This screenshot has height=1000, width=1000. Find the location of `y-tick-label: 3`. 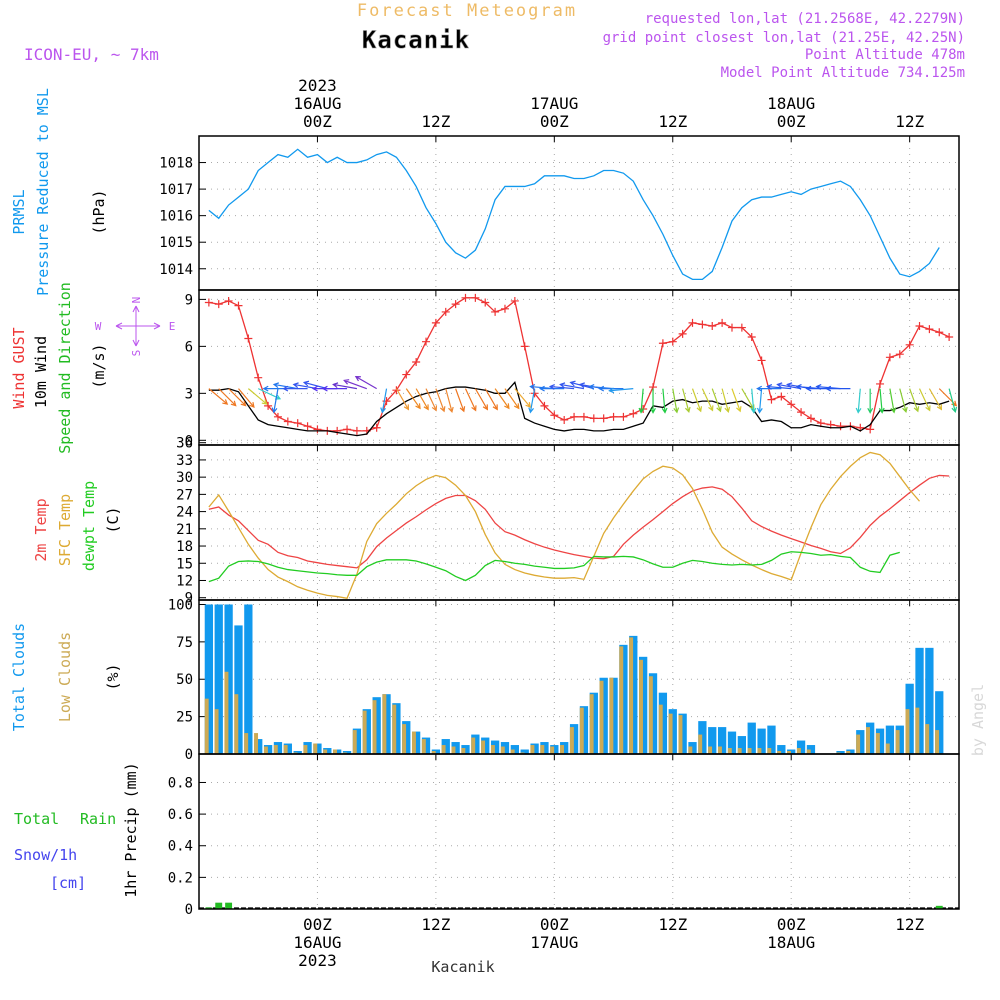

y-tick-label: 3 is located at coordinates (189, 394).